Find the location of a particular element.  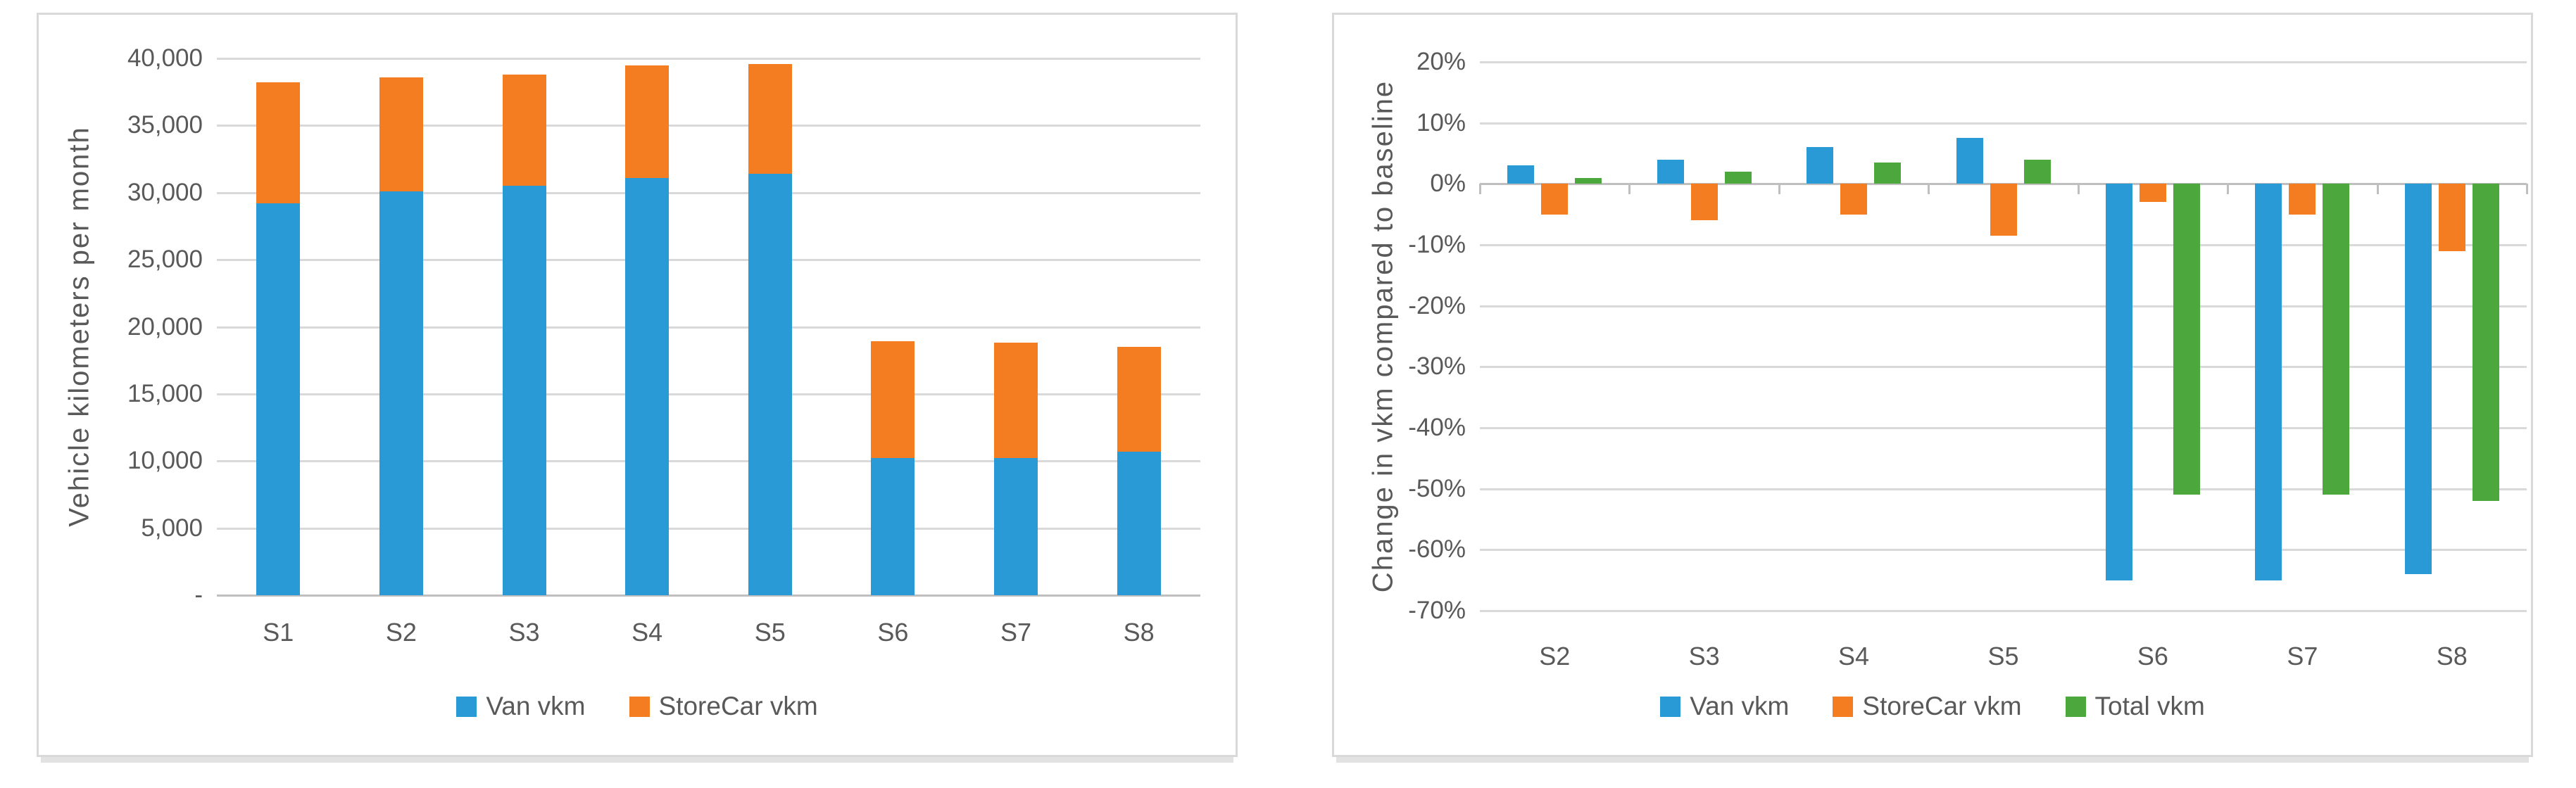

y-tick-label: -60% is located at coordinates (1437, 550).